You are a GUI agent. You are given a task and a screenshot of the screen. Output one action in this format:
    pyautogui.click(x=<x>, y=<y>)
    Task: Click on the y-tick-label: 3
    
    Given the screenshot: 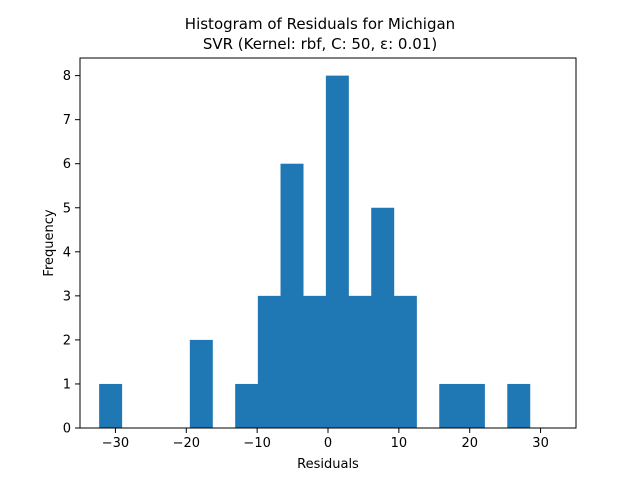 What is the action you would take?
    pyautogui.click(x=67, y=296)
    